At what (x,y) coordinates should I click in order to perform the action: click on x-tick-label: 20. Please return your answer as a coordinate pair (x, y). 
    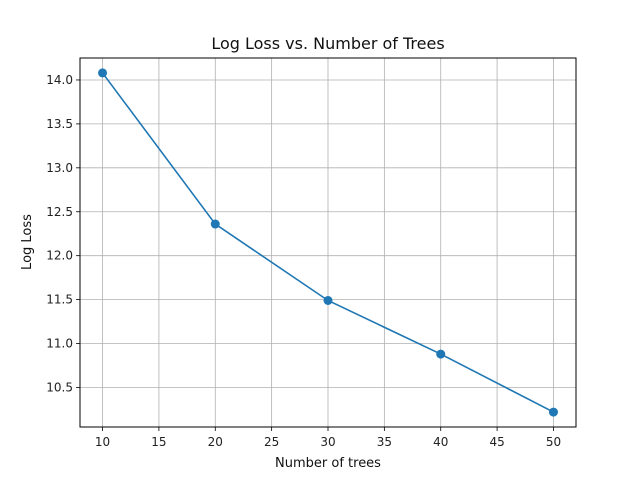
    Looking at the image, I should click on (215, 442).